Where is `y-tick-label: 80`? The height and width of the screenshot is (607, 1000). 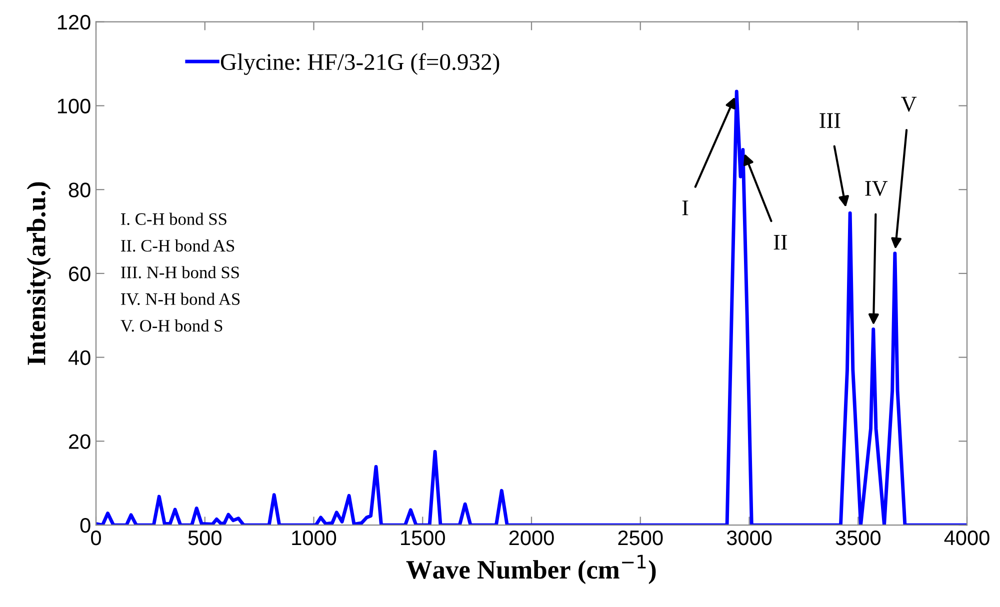 y-tick-label: 80 is located at coordinates (79, 190).